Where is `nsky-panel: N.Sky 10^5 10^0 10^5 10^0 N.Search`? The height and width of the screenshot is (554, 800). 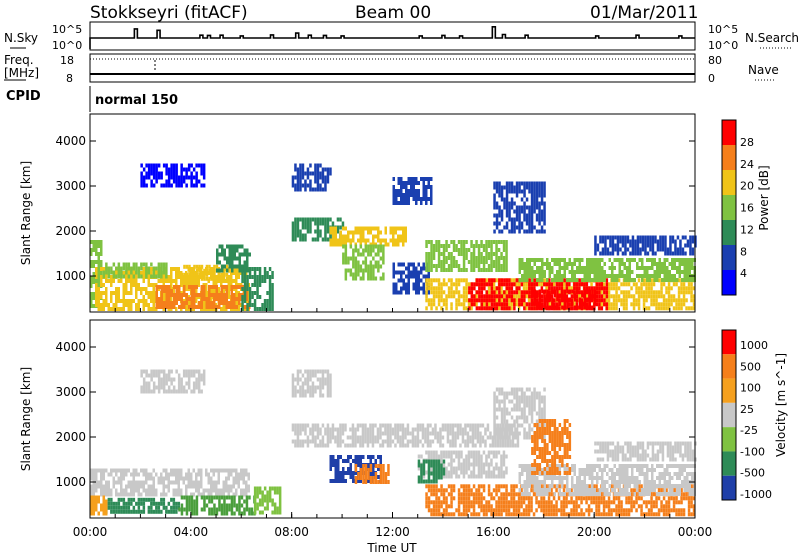 nsky-panel: N.Sky 10^5 10^0 10^5 10^0 N.Search is located at coordinates (401, 36).